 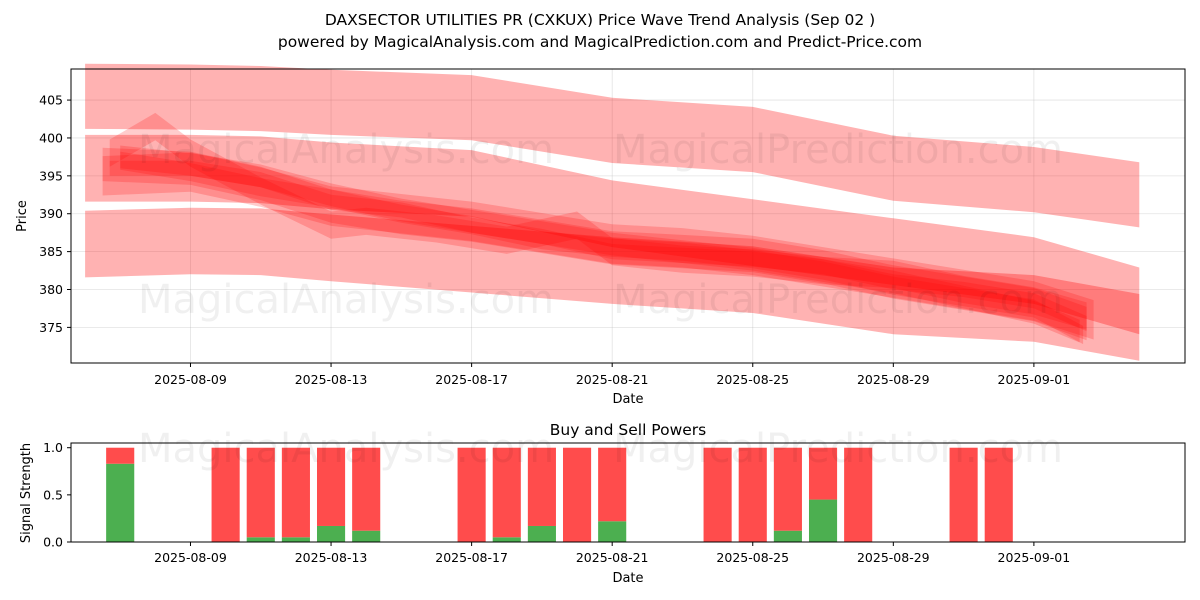 What do you see at coordinates (752, 557) in the screenshot?
I see `buy-sell-x-tick-label: 2025-08-25` at bounding box center [752, 557].